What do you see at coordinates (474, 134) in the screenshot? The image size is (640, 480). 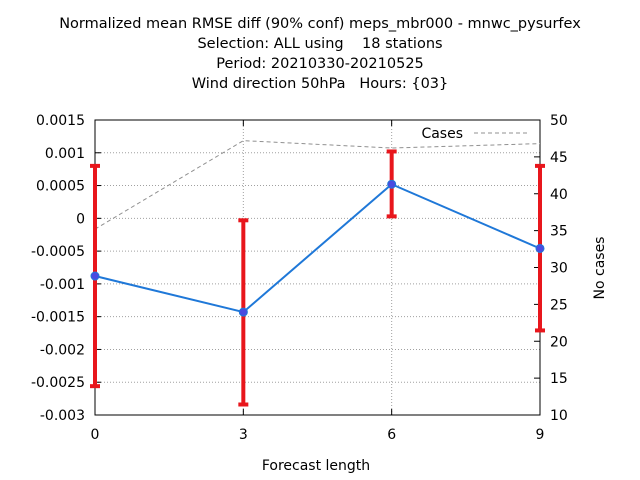 I see `legend: Cases` at bounding box center [474, 134].